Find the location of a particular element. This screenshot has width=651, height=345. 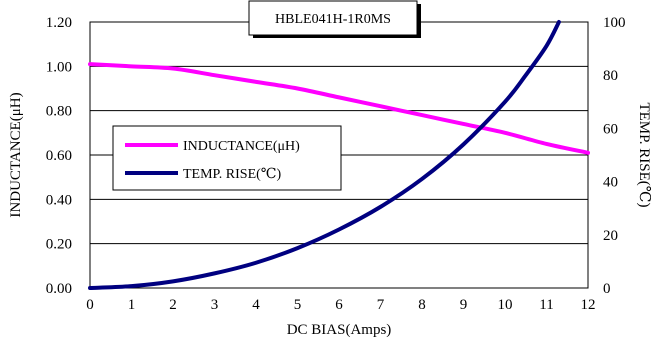

legend-label-temp-rise: TEMP. RISE(℃) is located at coordinates (232, 174).